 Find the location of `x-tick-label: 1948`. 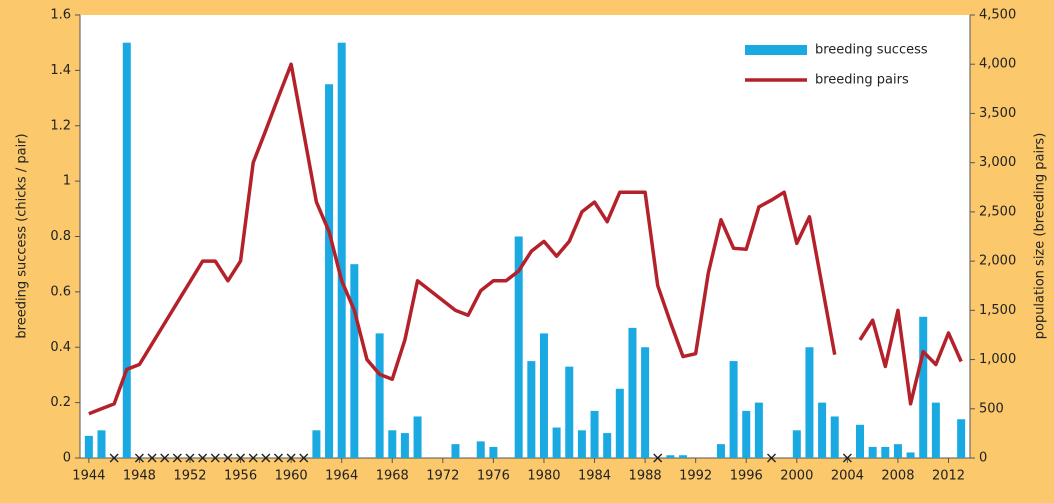

x-tick-label: 1948 is located at coordinates (139, 476).